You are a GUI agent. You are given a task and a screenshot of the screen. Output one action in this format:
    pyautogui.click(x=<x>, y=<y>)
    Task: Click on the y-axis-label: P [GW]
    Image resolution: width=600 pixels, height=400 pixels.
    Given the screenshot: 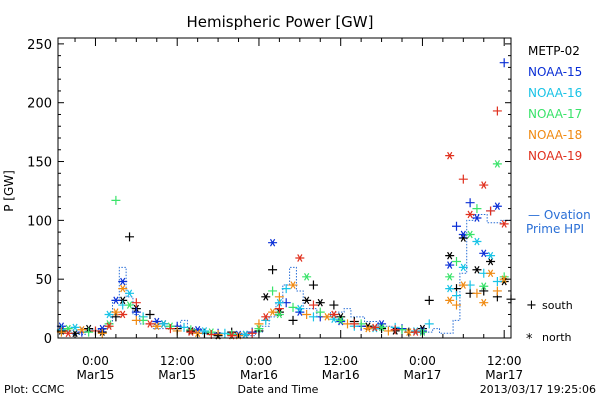 What is the action you would take?
    pyautogui.click(x=9, y=191)
    